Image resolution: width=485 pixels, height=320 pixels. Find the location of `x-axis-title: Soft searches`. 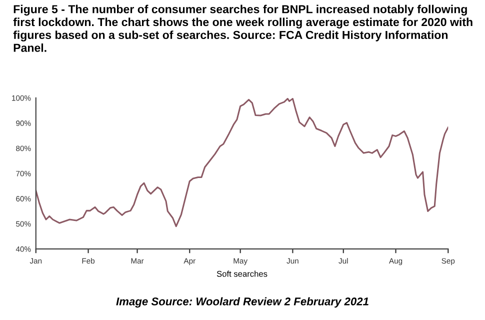

x-axis-title: Soft searches is located at coordinates (242, 273).